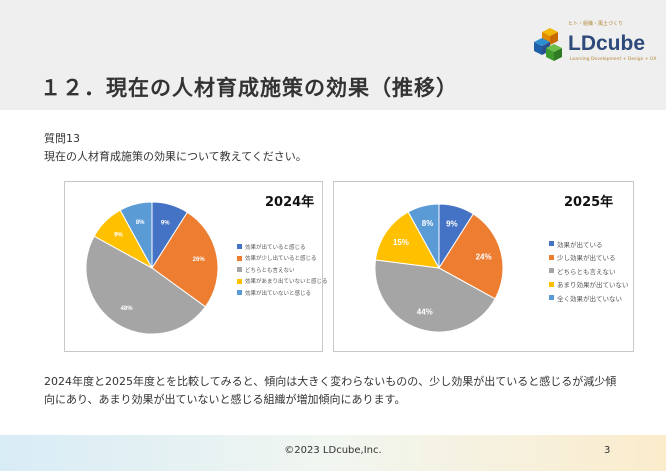 This screenshot has width=666, height=471. Describe the element at coordinates (290, 202) in the screenshot. I see `chart-title-2024: 2024年` at that location.